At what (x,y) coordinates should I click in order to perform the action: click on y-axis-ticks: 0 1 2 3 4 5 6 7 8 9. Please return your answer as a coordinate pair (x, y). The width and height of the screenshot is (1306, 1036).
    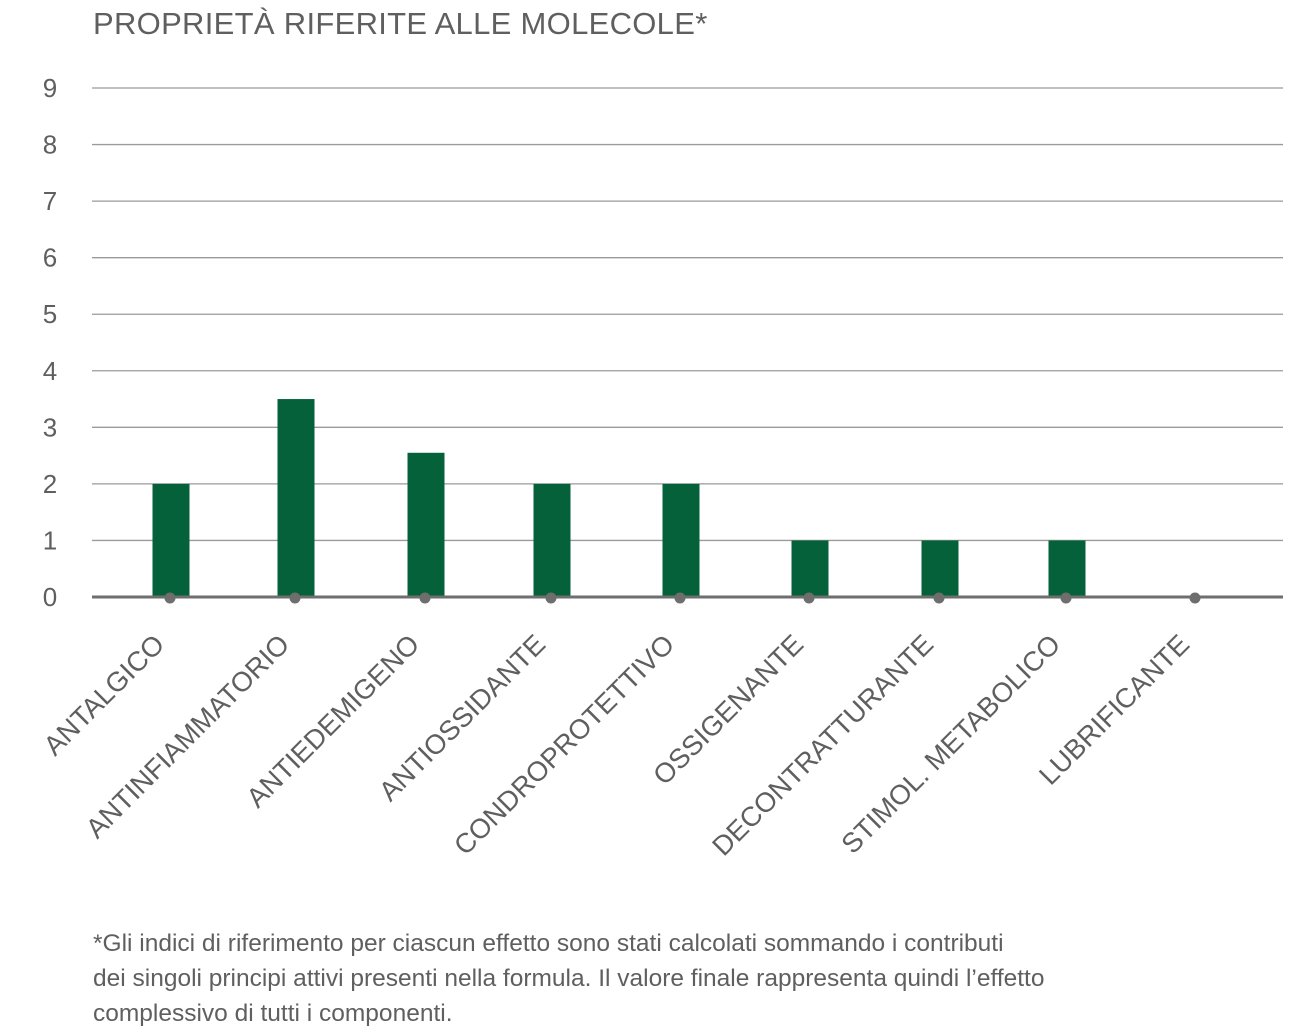
    Looking at the image, I should click on (50, 342).